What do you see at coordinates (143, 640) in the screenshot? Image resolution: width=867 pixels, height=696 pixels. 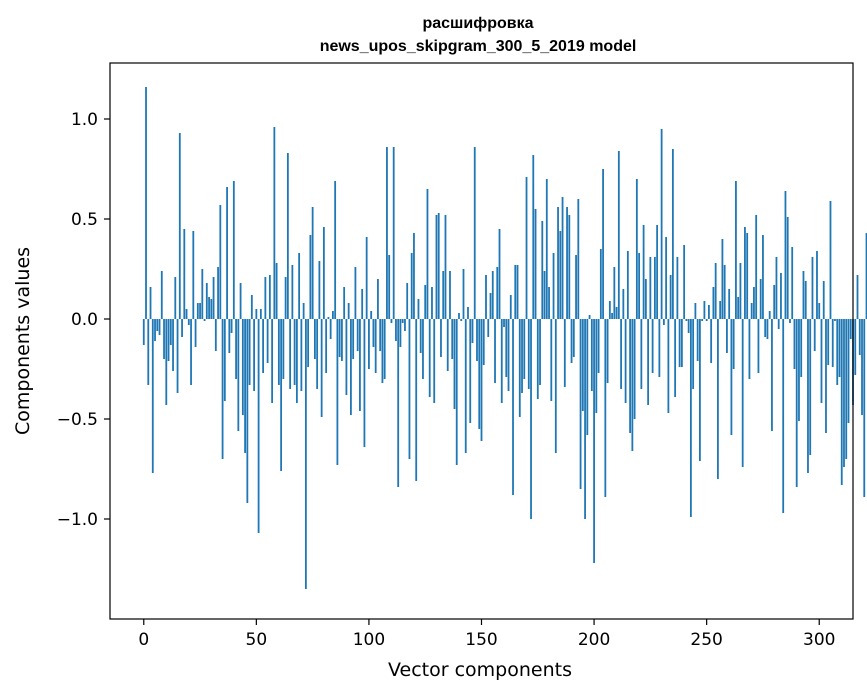 I see `x-tick-label: 0` at bounding box center [143, 640].